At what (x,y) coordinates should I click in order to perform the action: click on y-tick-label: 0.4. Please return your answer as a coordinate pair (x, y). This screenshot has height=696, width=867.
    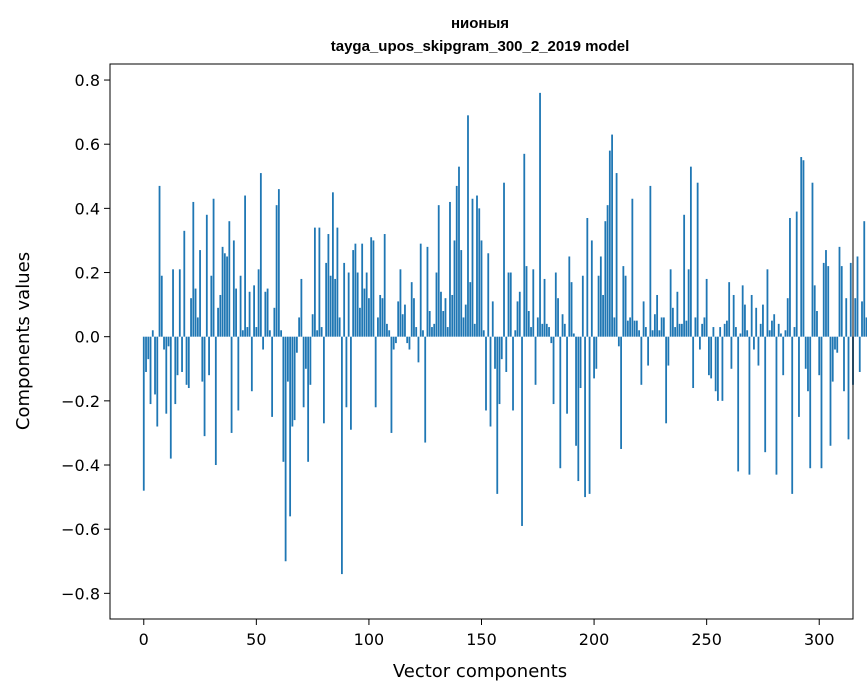
    Looking at the image, I should click on (87, 208).